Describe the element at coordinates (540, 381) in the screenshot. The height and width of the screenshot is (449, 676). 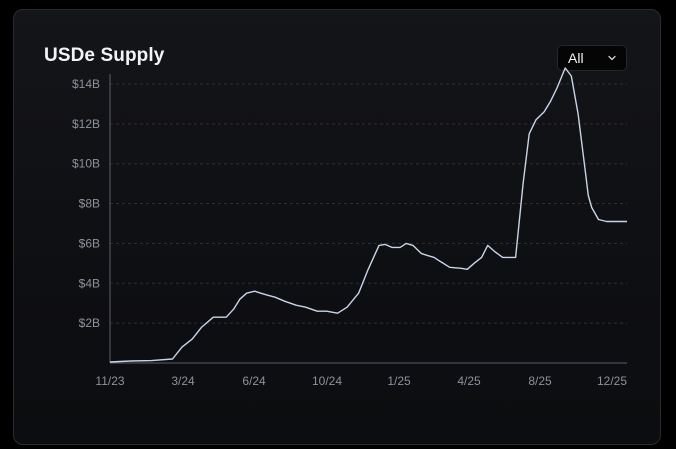
I see `x-tick-label: 8/25` at that location.